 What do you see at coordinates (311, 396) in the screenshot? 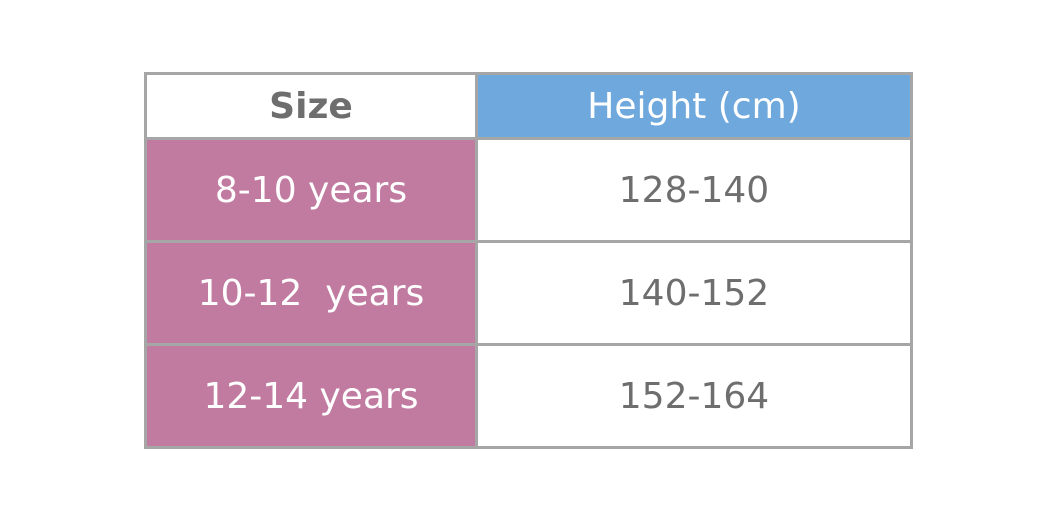
I see `table-cell: 12-14 years` at bounding box center [311, 396].